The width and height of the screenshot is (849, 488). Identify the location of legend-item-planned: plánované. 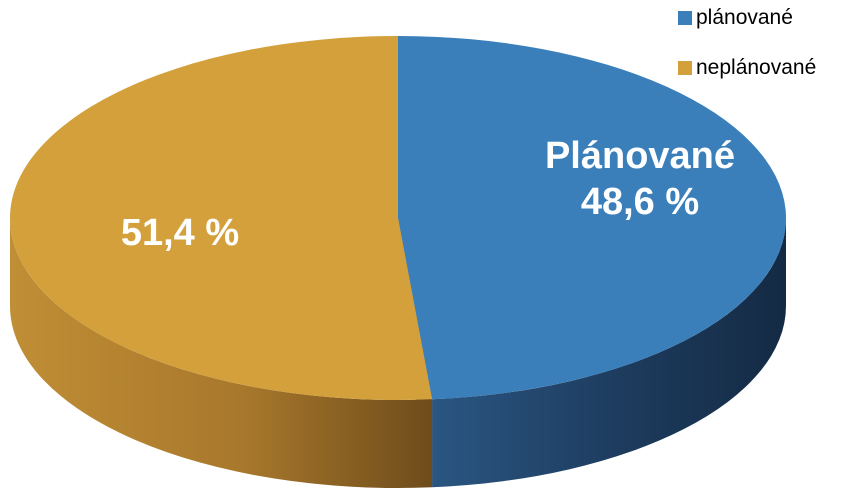
(747, 18).